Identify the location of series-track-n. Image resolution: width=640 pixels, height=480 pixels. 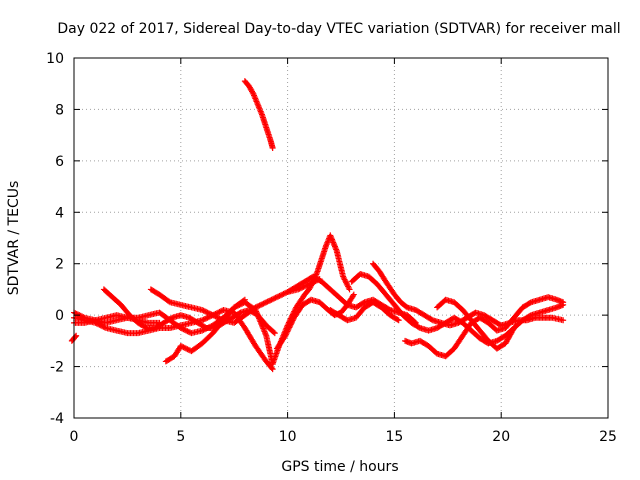
(484, 327).